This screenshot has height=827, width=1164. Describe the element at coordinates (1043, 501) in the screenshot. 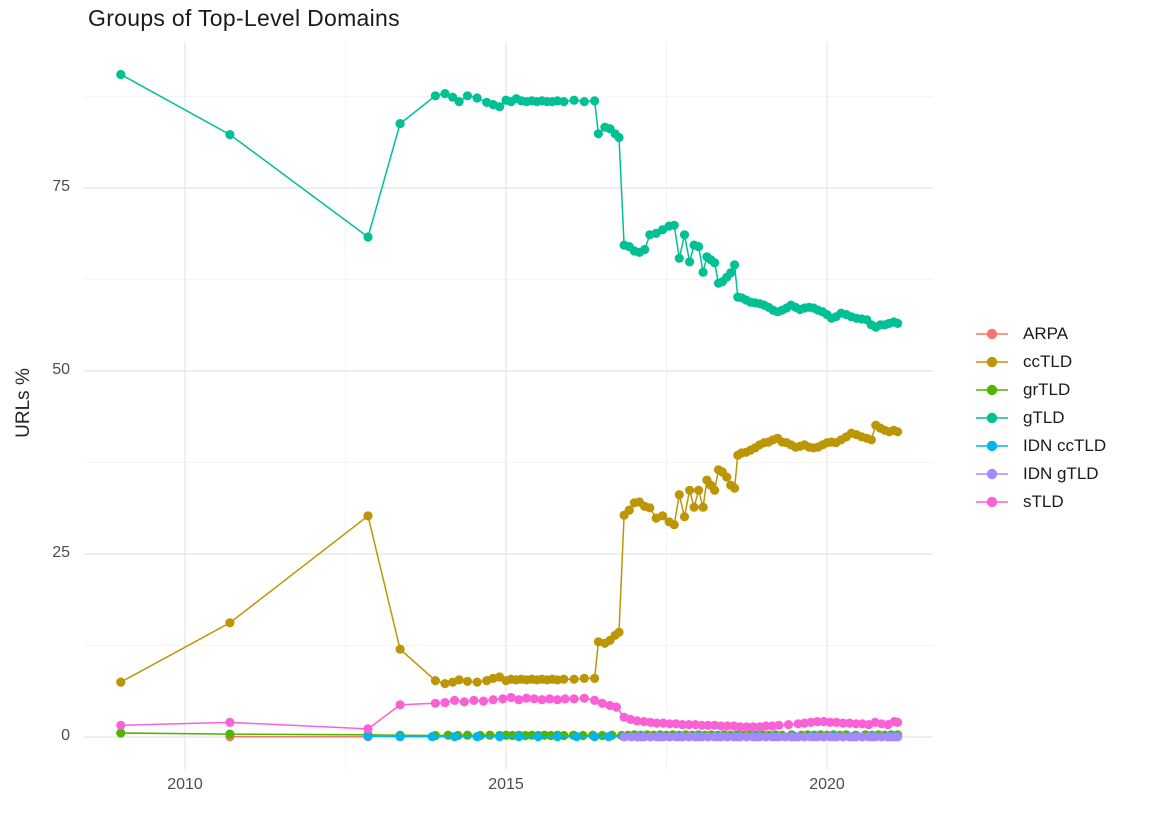

I see `legend-label: sTLD` at that location.